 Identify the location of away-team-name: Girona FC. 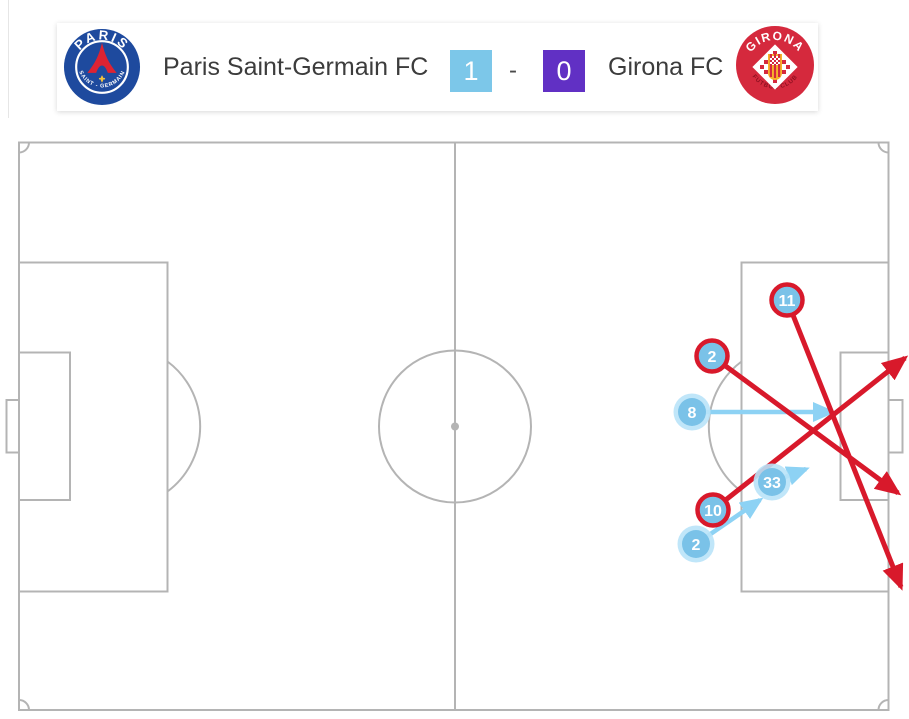
(666, 66).